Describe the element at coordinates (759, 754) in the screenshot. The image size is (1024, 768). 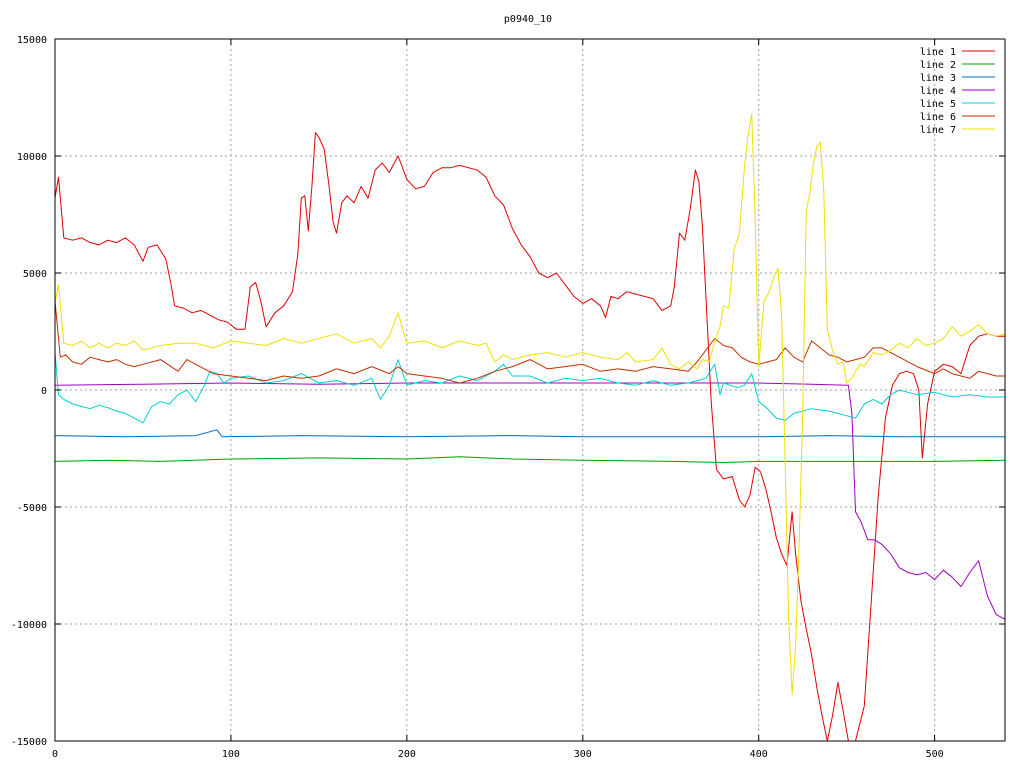
I see `x-tick-label: 400` at that location.